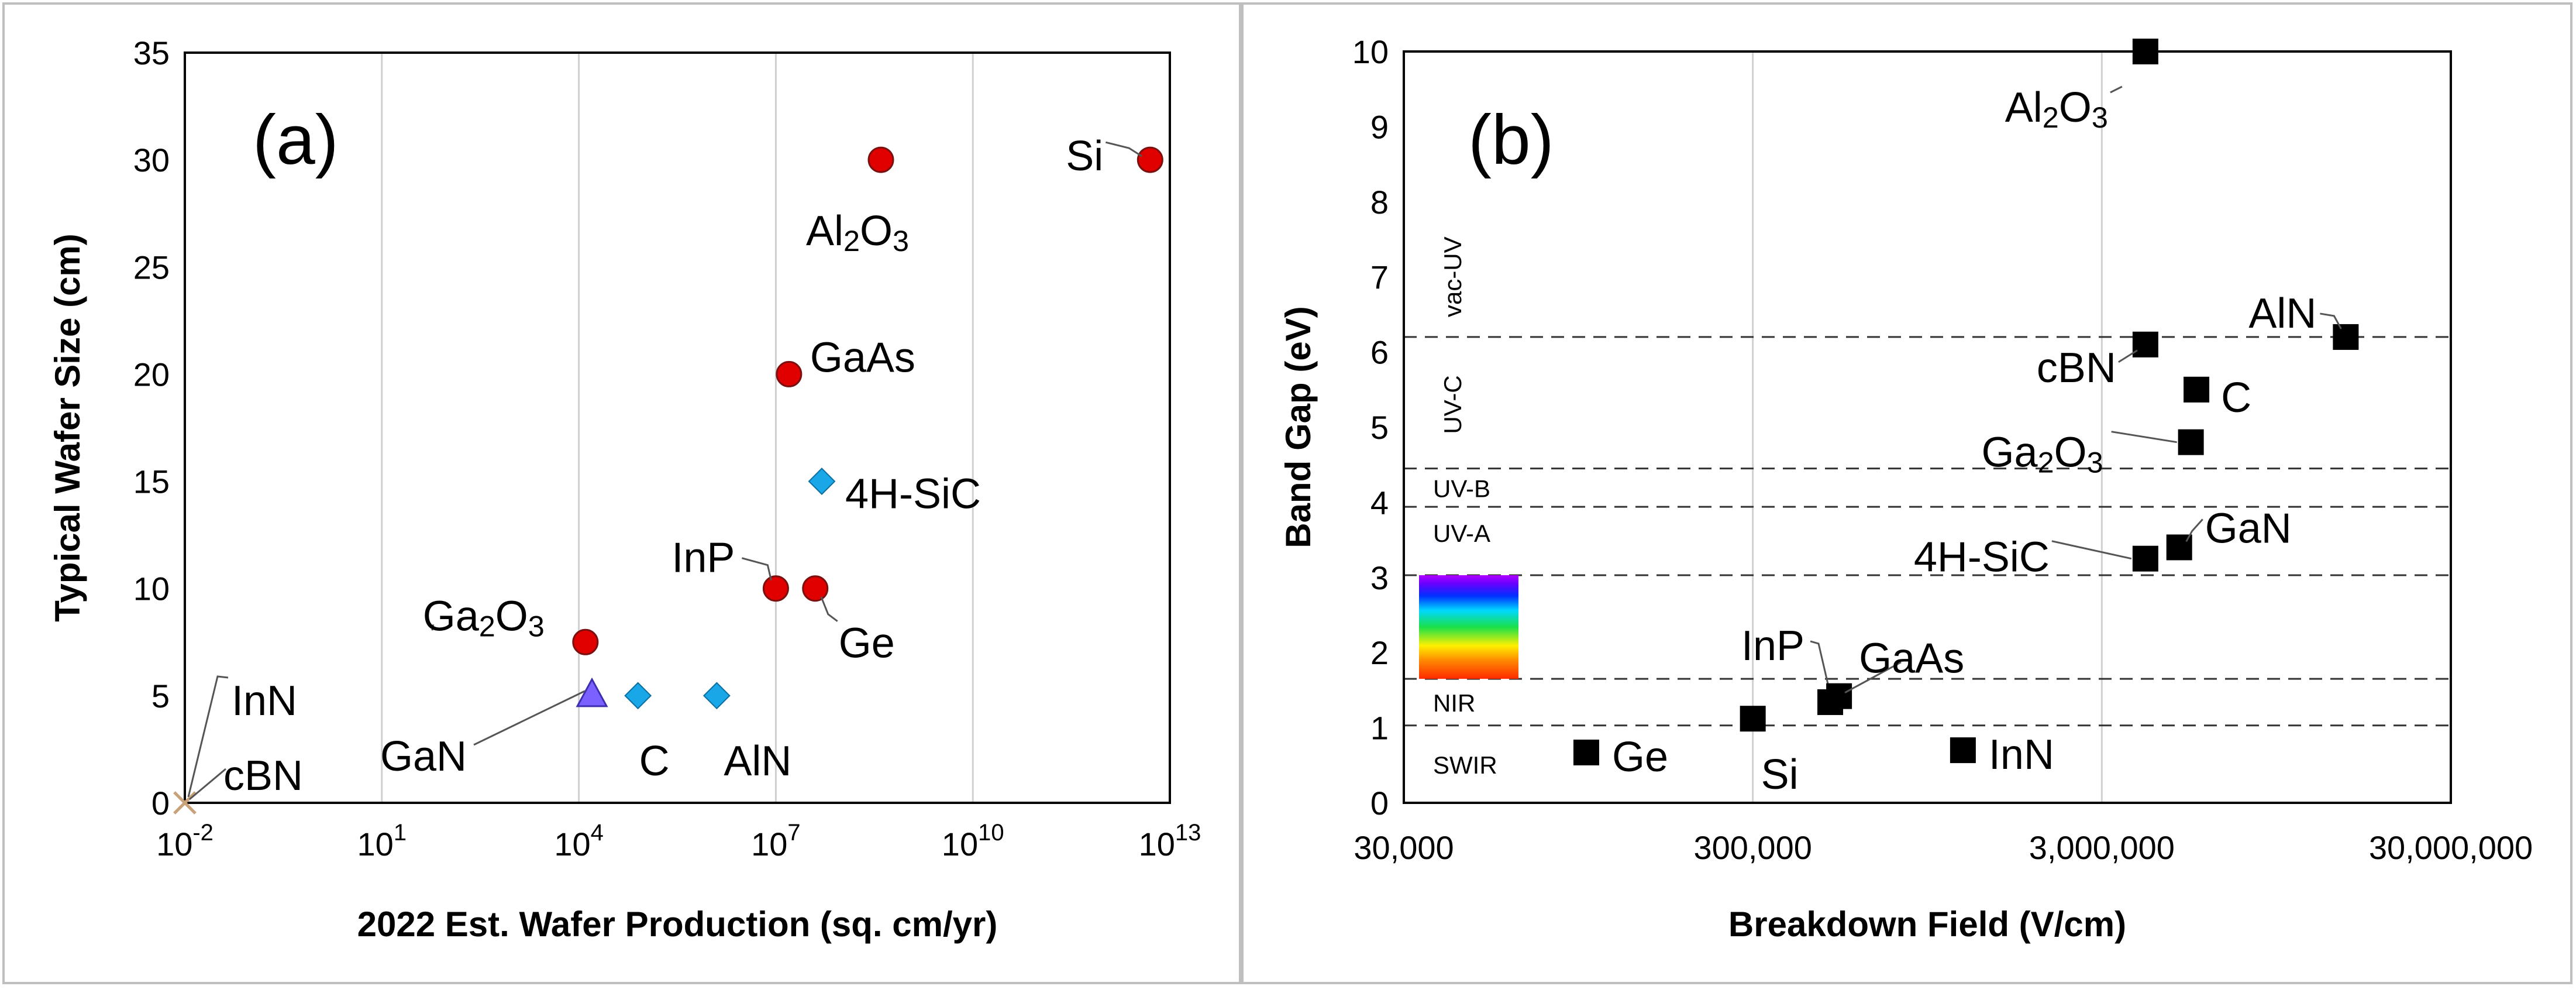  What do you see at coordinates (1873, 677) in the screenshot?
I see `b-point-gaas-leader` at bounding box center [1873, 677].